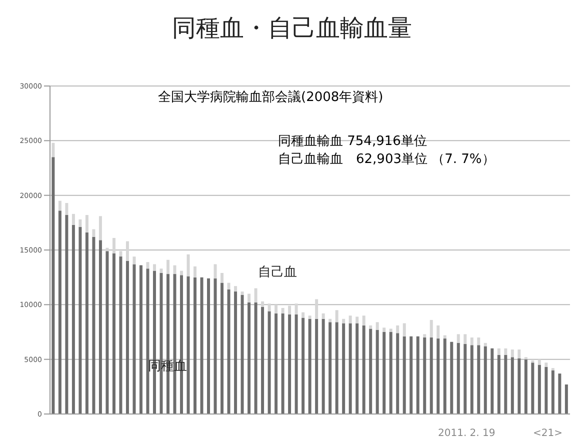 The height and width of the screenshot is (441, 584). What do you see at coordinates (547, 433) in the screenshot?
I see `text: <21>` at bounding box center [547, 433].